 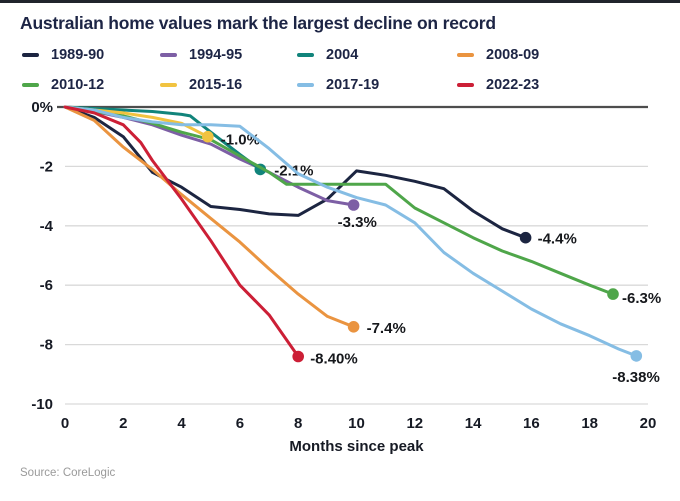 What do you see at coordinates (357, 222) in the screenshot?
I see `series-end-label-1994-95: -3.3%` at bounding box center [357, 222].